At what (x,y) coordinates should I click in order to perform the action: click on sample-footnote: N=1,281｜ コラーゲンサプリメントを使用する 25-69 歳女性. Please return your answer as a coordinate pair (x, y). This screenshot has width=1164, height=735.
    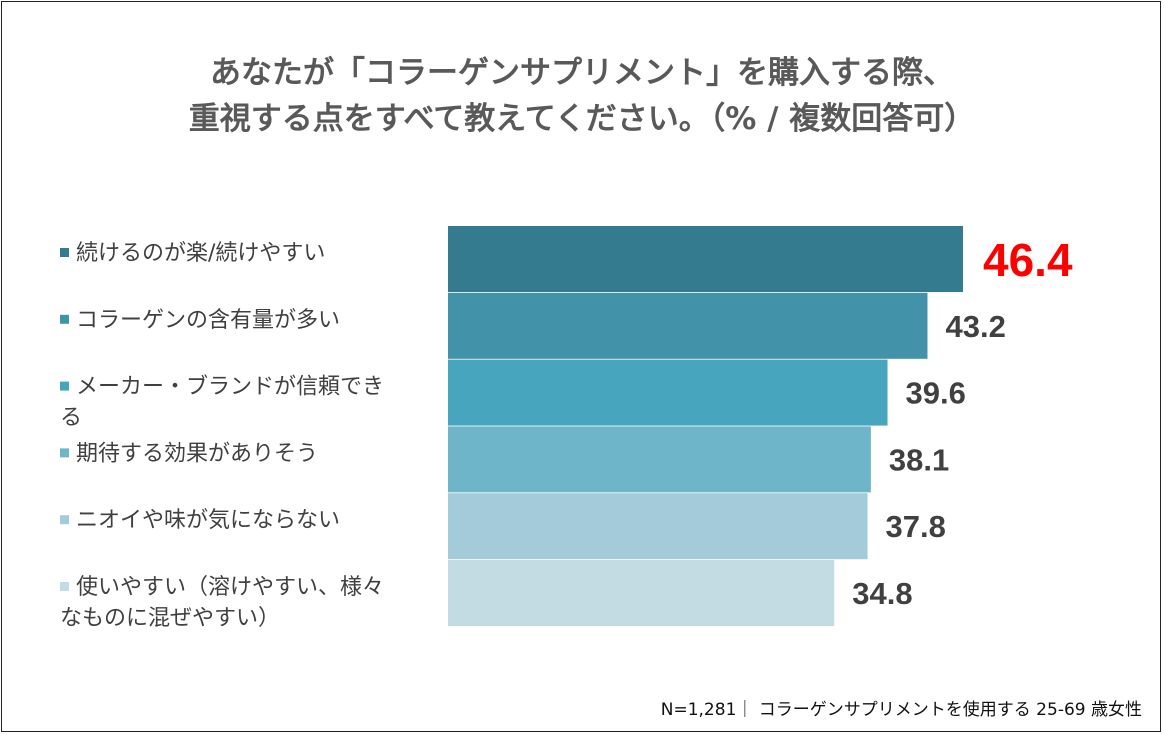
    Looking at the image, I should click on (901, 710).